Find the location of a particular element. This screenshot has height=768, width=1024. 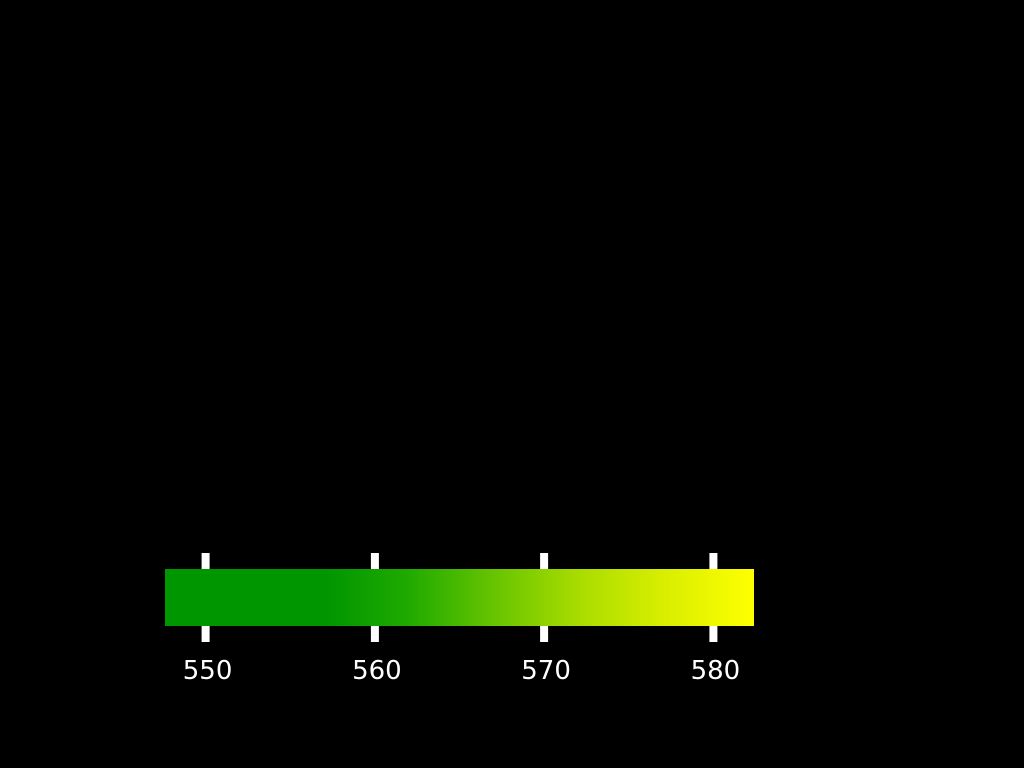

tick-label-550: 550 is located at coordinates (208, 671).